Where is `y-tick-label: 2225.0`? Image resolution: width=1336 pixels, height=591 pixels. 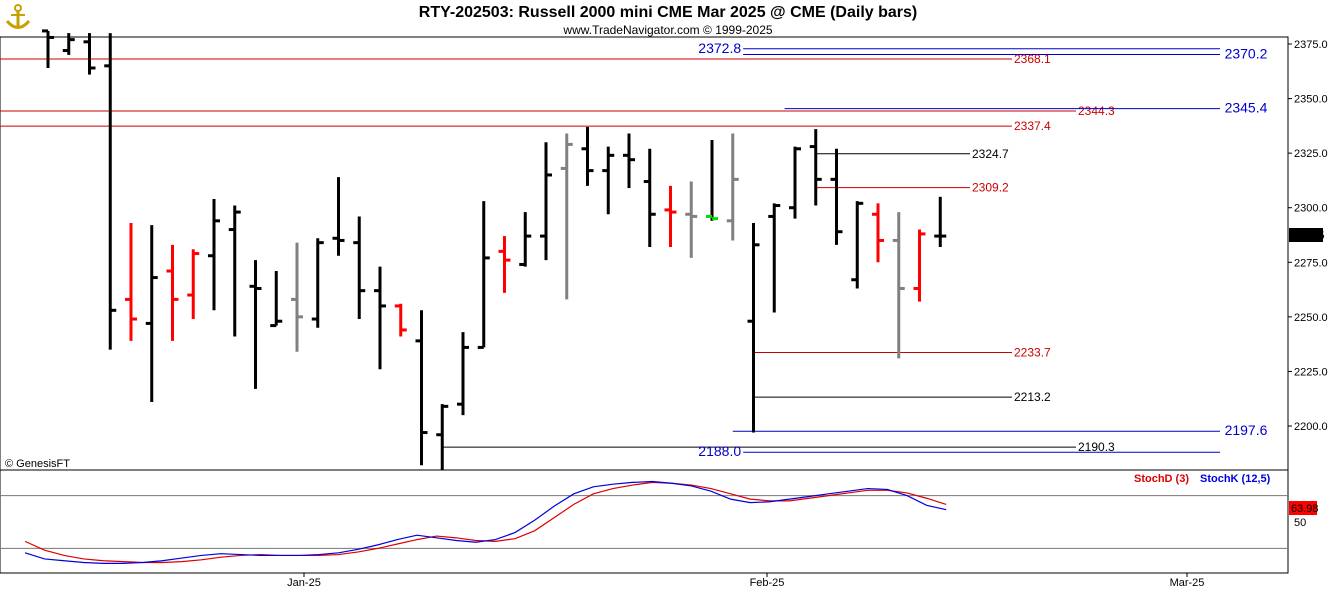
y-tick-label: 2225.0 is located at coordinates (1311, 372).